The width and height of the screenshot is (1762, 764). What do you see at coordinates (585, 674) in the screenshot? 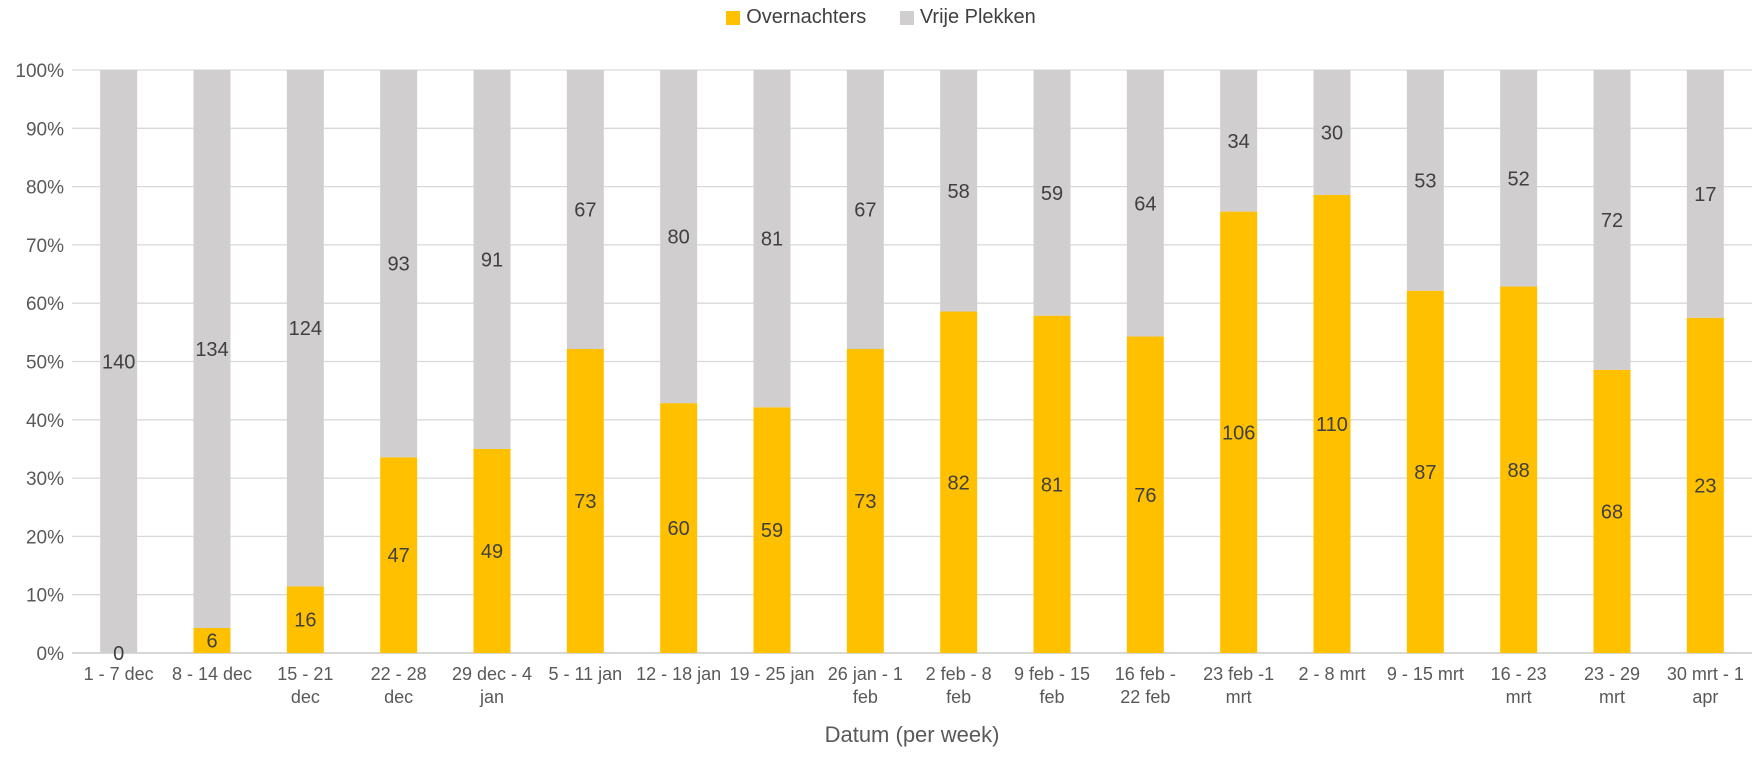
I see `x-tick-label: 5 - 11 jan` at bounding box center [585, 674].